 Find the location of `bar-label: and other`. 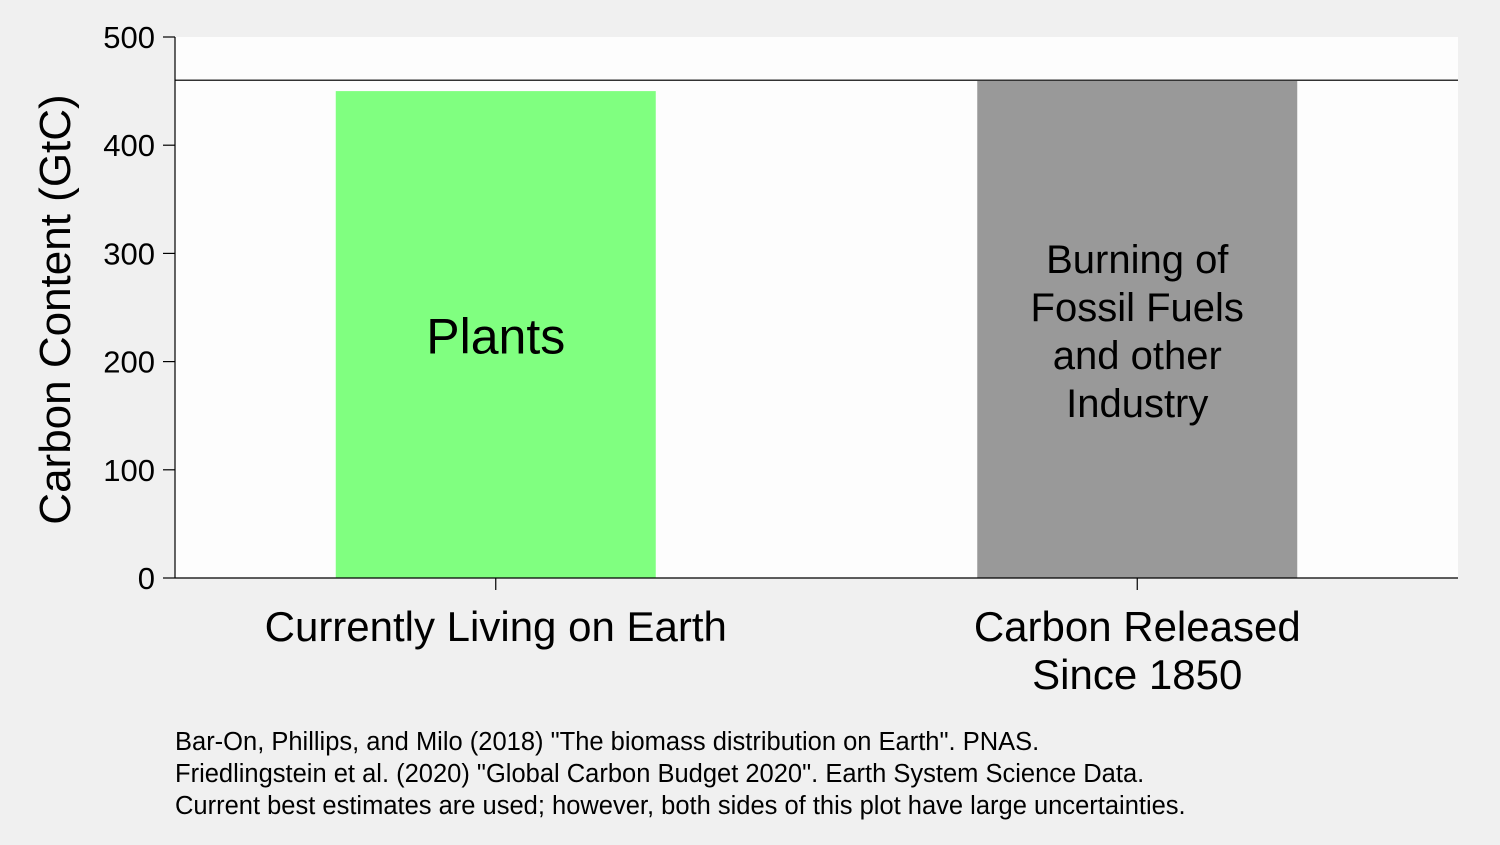

bar-label: and other is located at coordinates (1137, 356).